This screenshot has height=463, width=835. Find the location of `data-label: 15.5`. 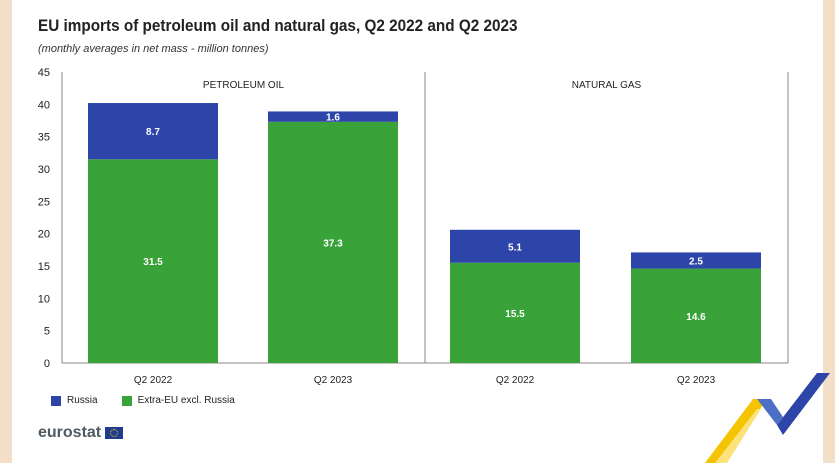

data-label: 15.5 is located at coordinates (515, 314).